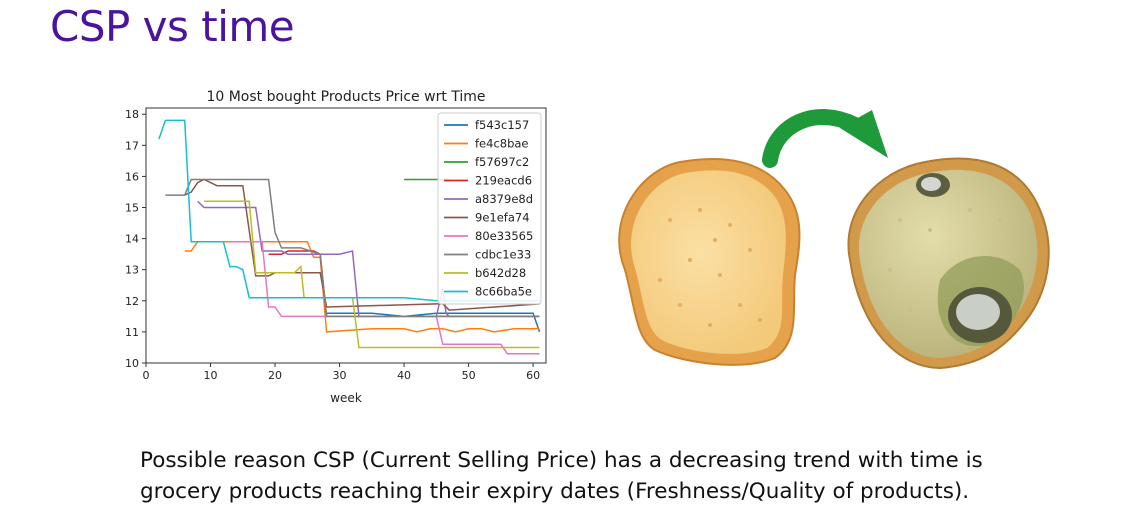 This screenshot has width=1143, height=517. What do you see at coordinates (502, 144) in the screenshot?
I see `legend-label: fe4c8bae` at bounding box center [502, 144].